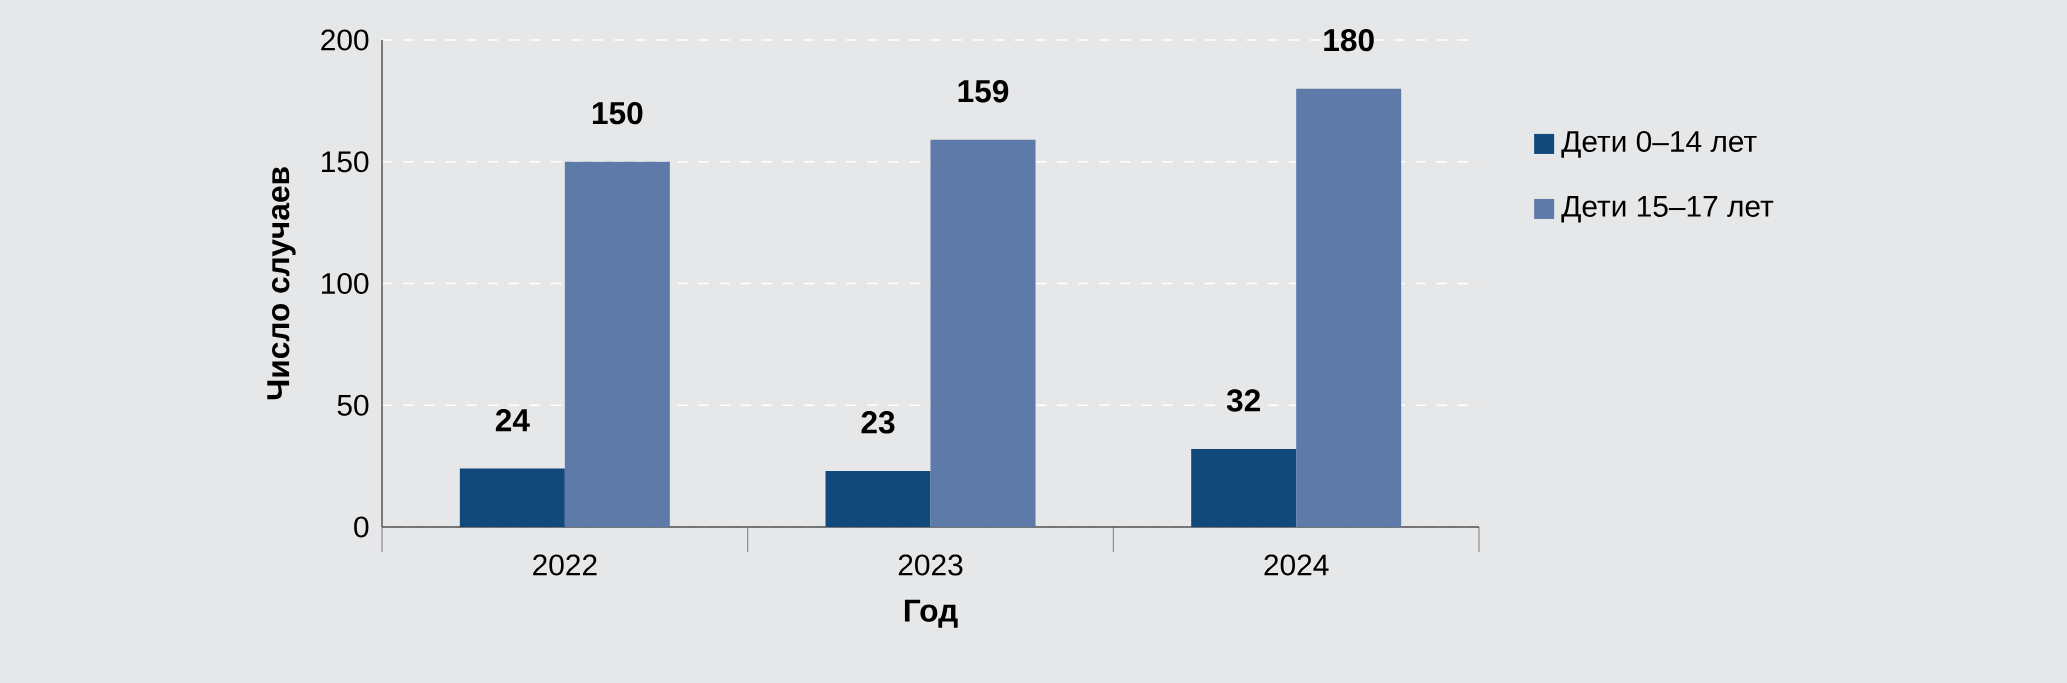  I want to click on legend-label: Дети 15–17 лет, so click(1667, 209).